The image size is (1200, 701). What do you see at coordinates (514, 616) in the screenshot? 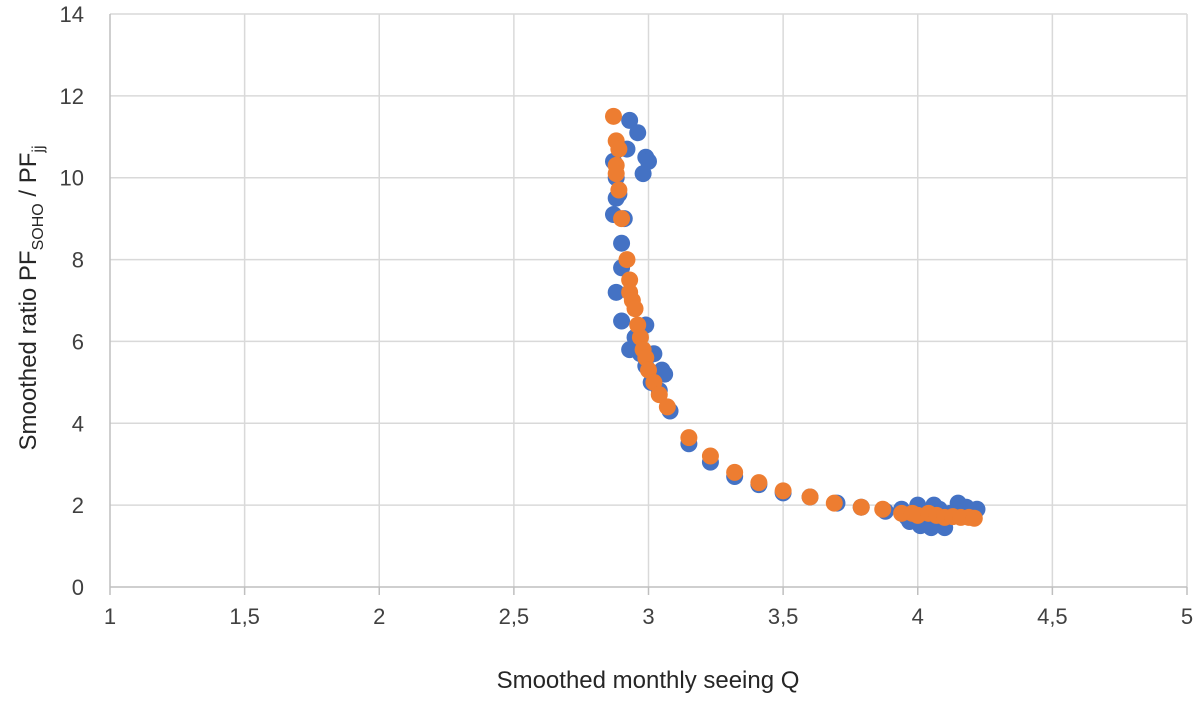
I see `x-tick-label: 2,5` at bounding box center [514, 616].